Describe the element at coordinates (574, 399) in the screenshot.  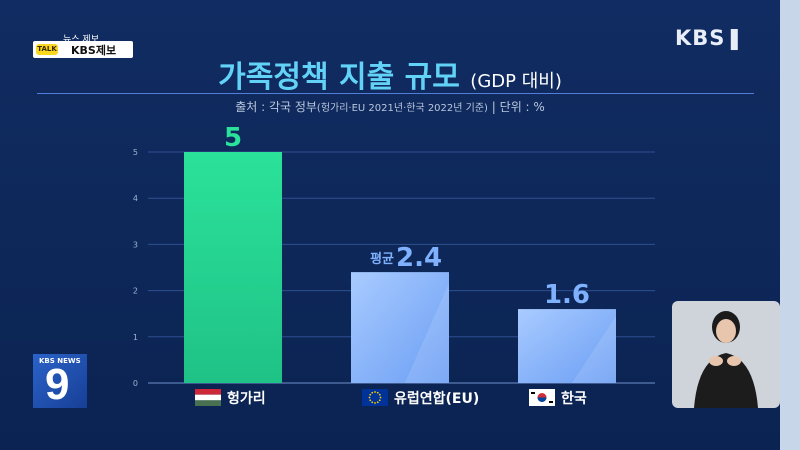
I see `category-label: 한국` at that location.